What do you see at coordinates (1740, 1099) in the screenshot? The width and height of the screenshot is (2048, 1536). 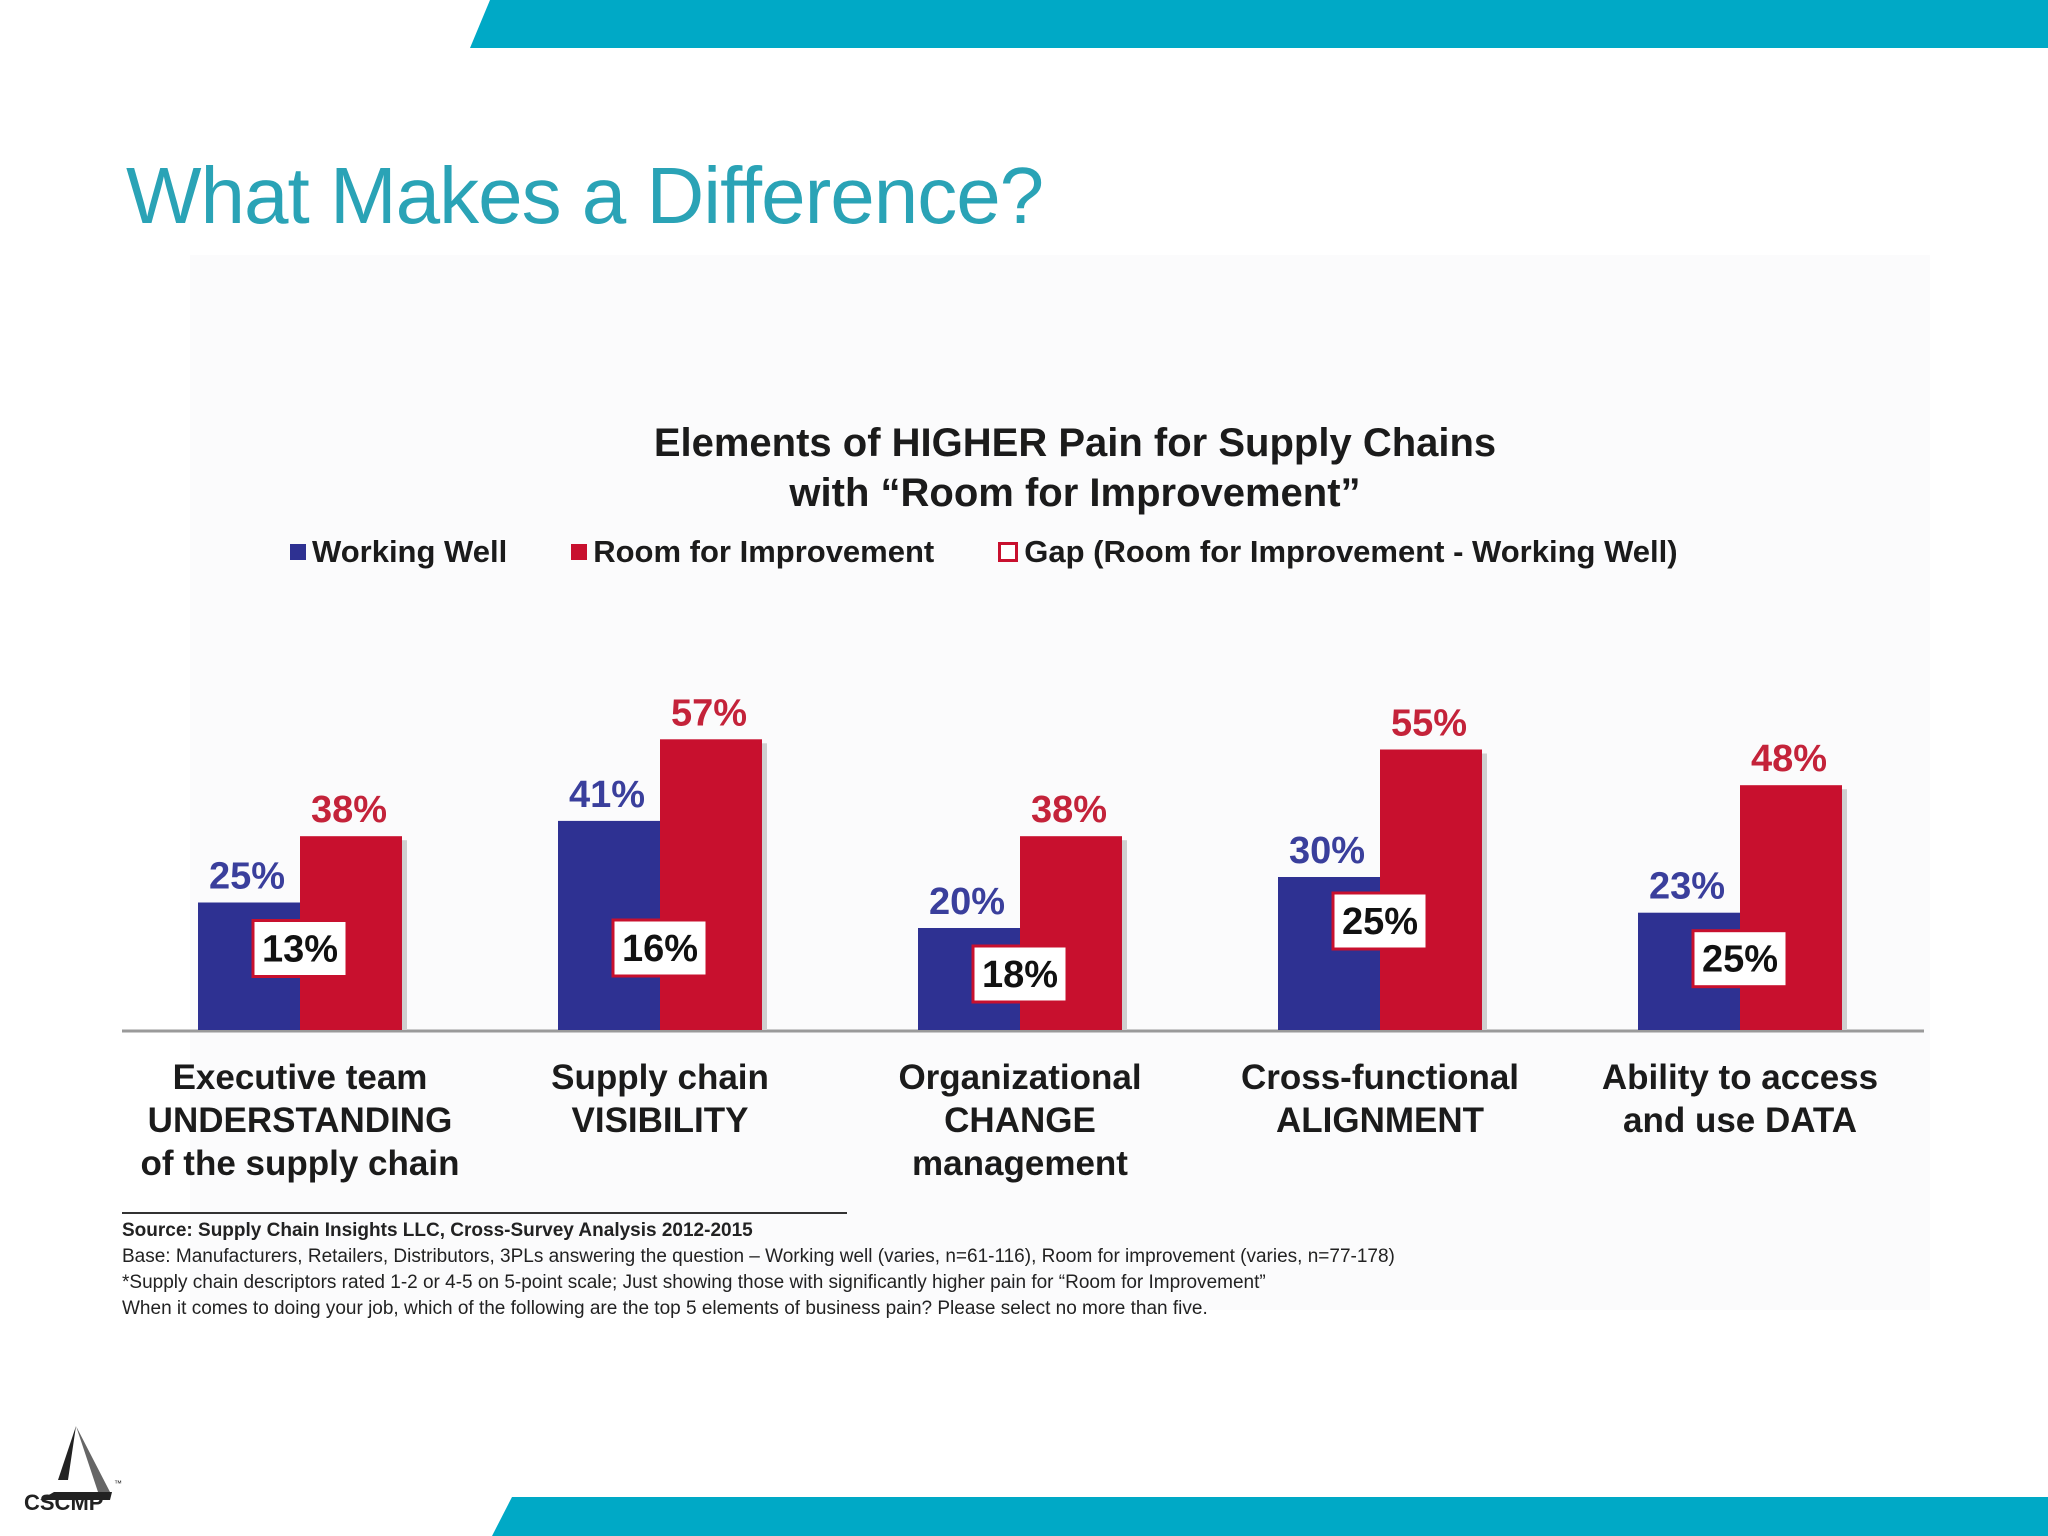 I see `category-label: Ability to access and use DATA` at bounding box center [1740, 1099].